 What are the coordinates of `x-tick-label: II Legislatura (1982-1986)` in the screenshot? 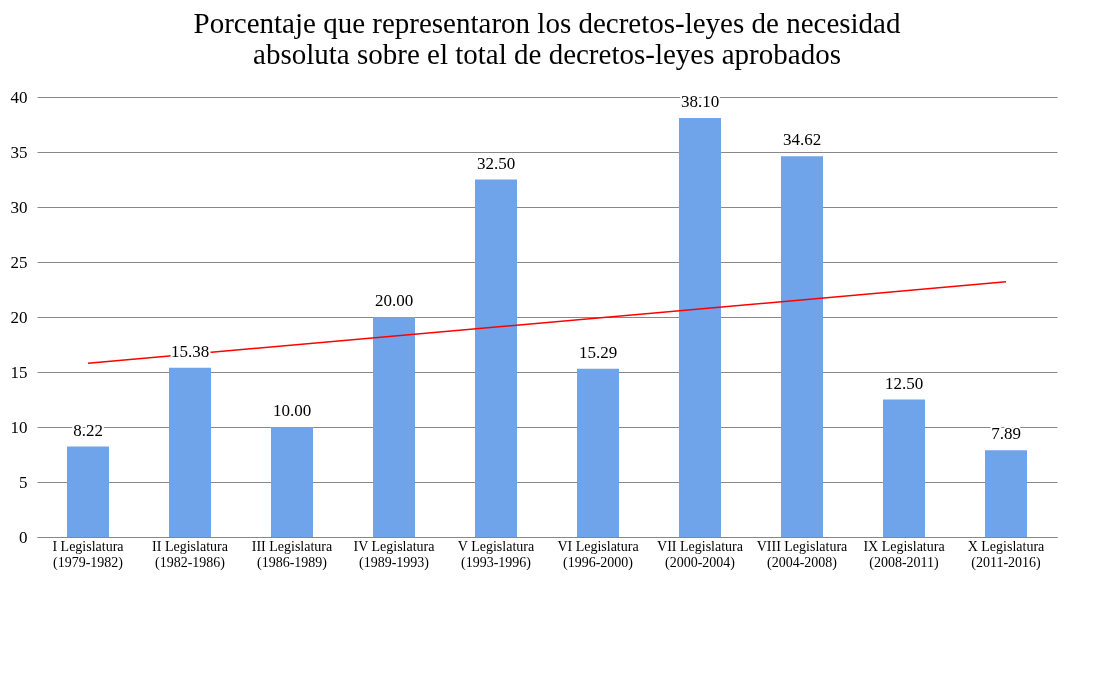 It's located at (190, 554).